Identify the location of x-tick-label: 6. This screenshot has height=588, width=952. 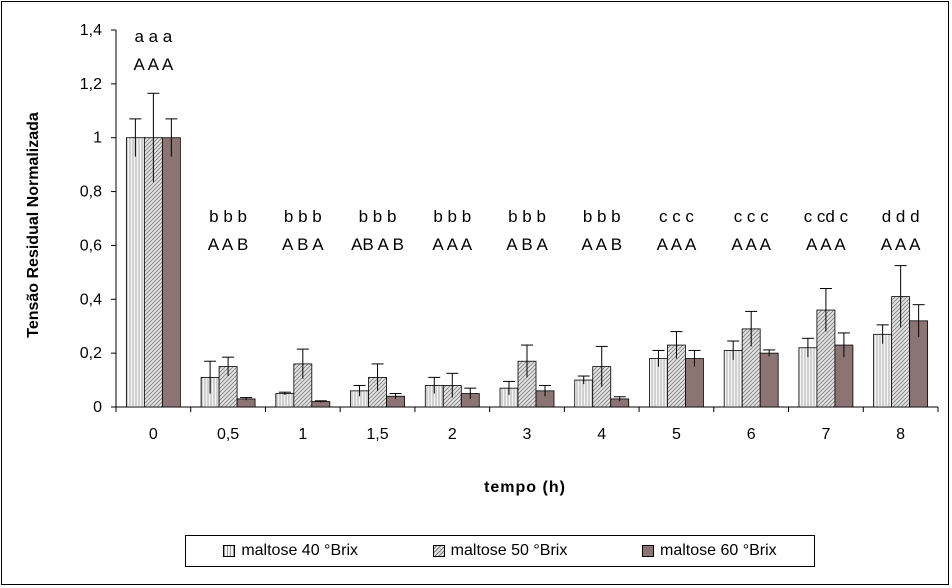
(751, 434).